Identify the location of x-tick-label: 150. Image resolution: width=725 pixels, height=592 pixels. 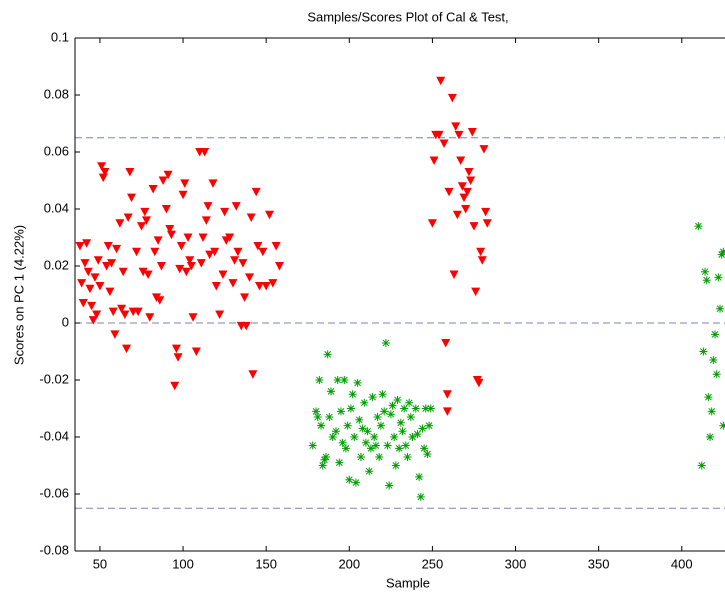
(266, 563).